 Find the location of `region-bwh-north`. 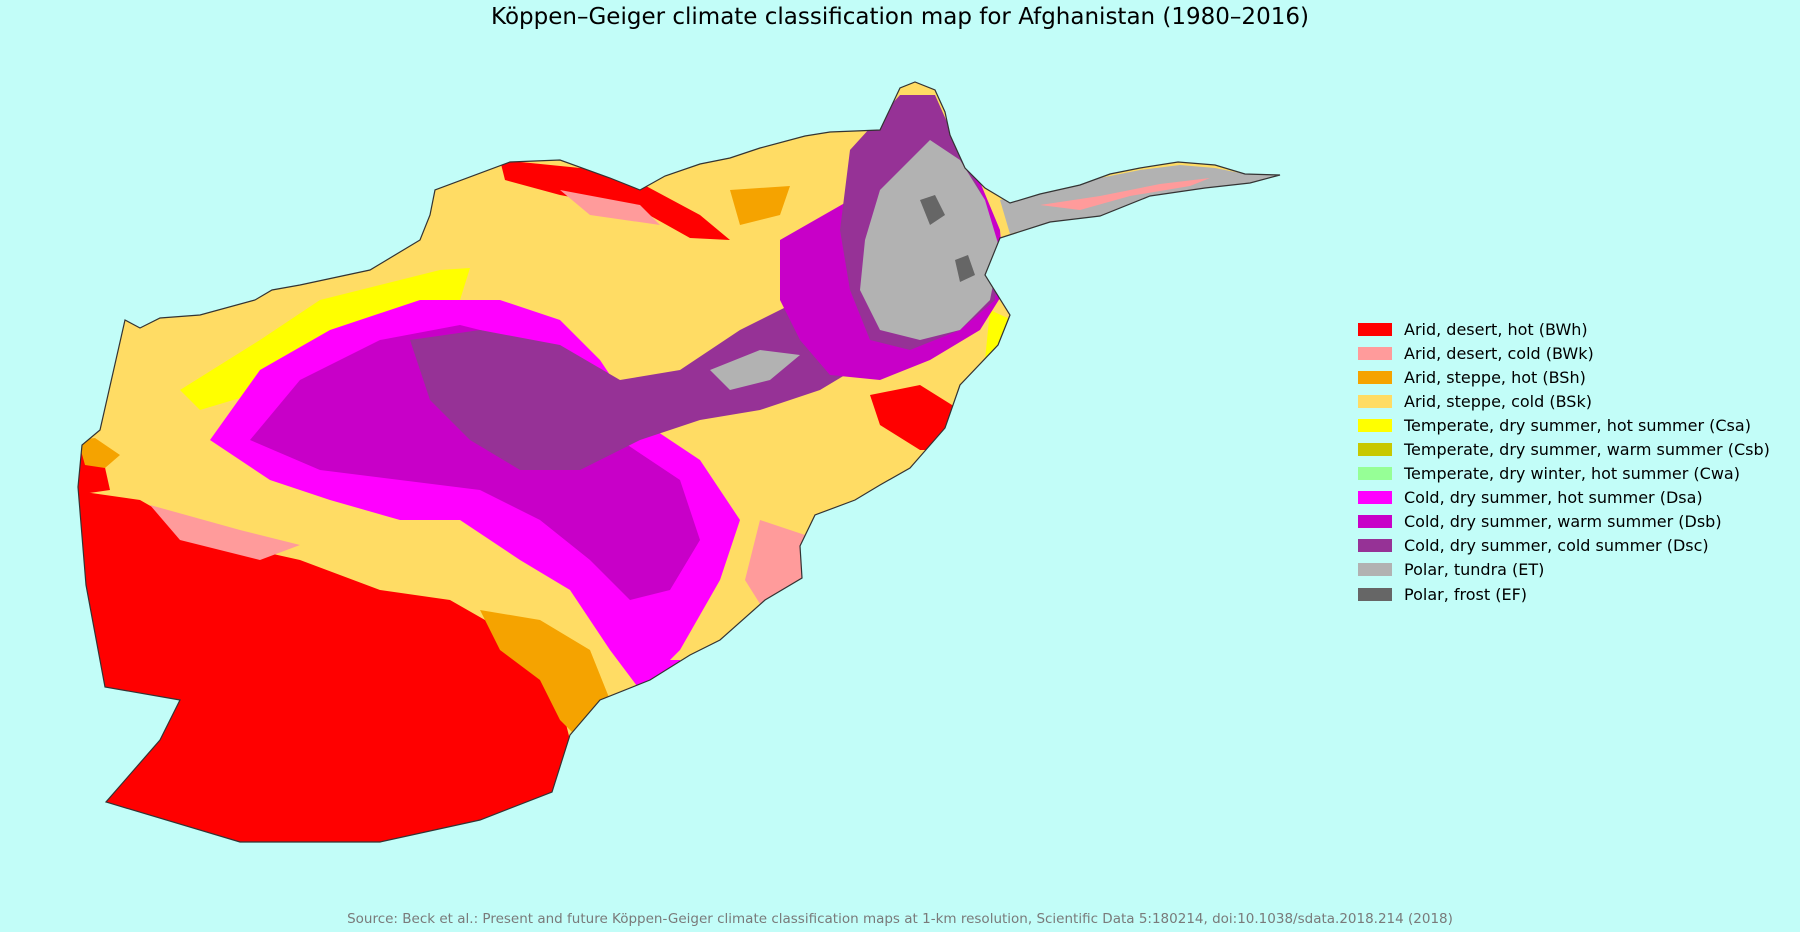

region-bwh-north is located at coordinates (615, 200).